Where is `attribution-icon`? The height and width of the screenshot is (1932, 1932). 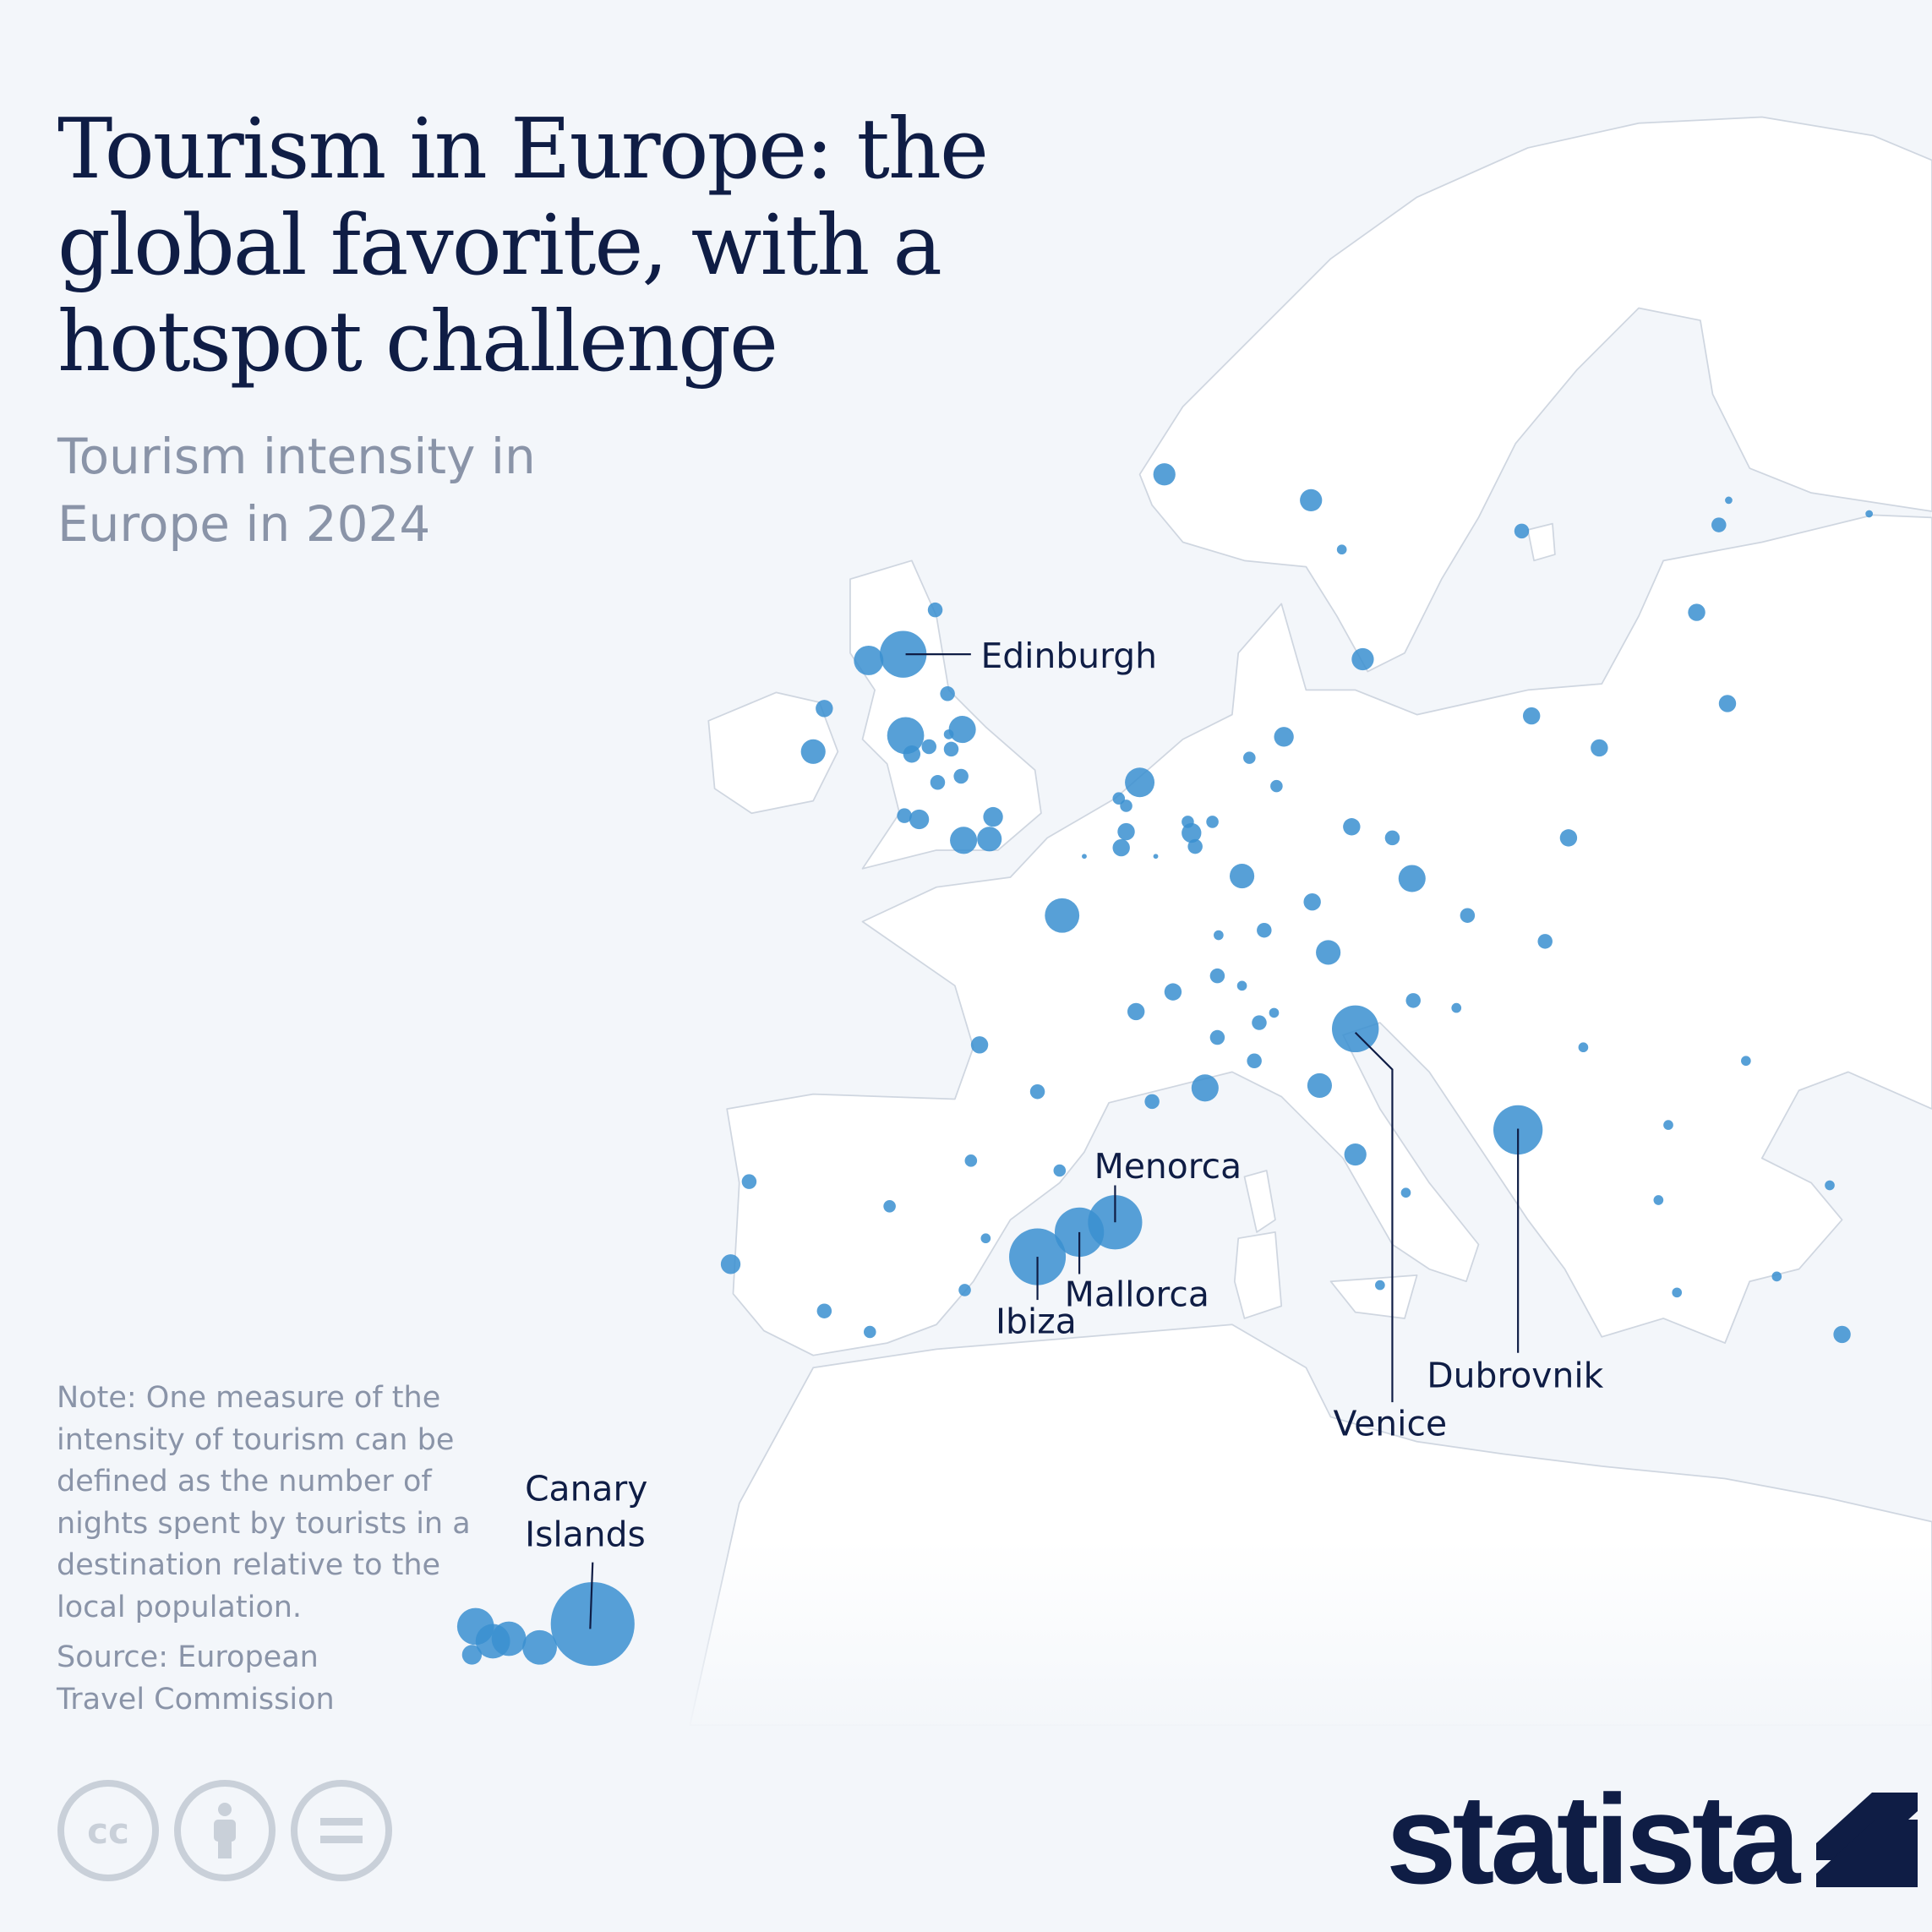 attribution-icon is located at coordinates (225, 1830).